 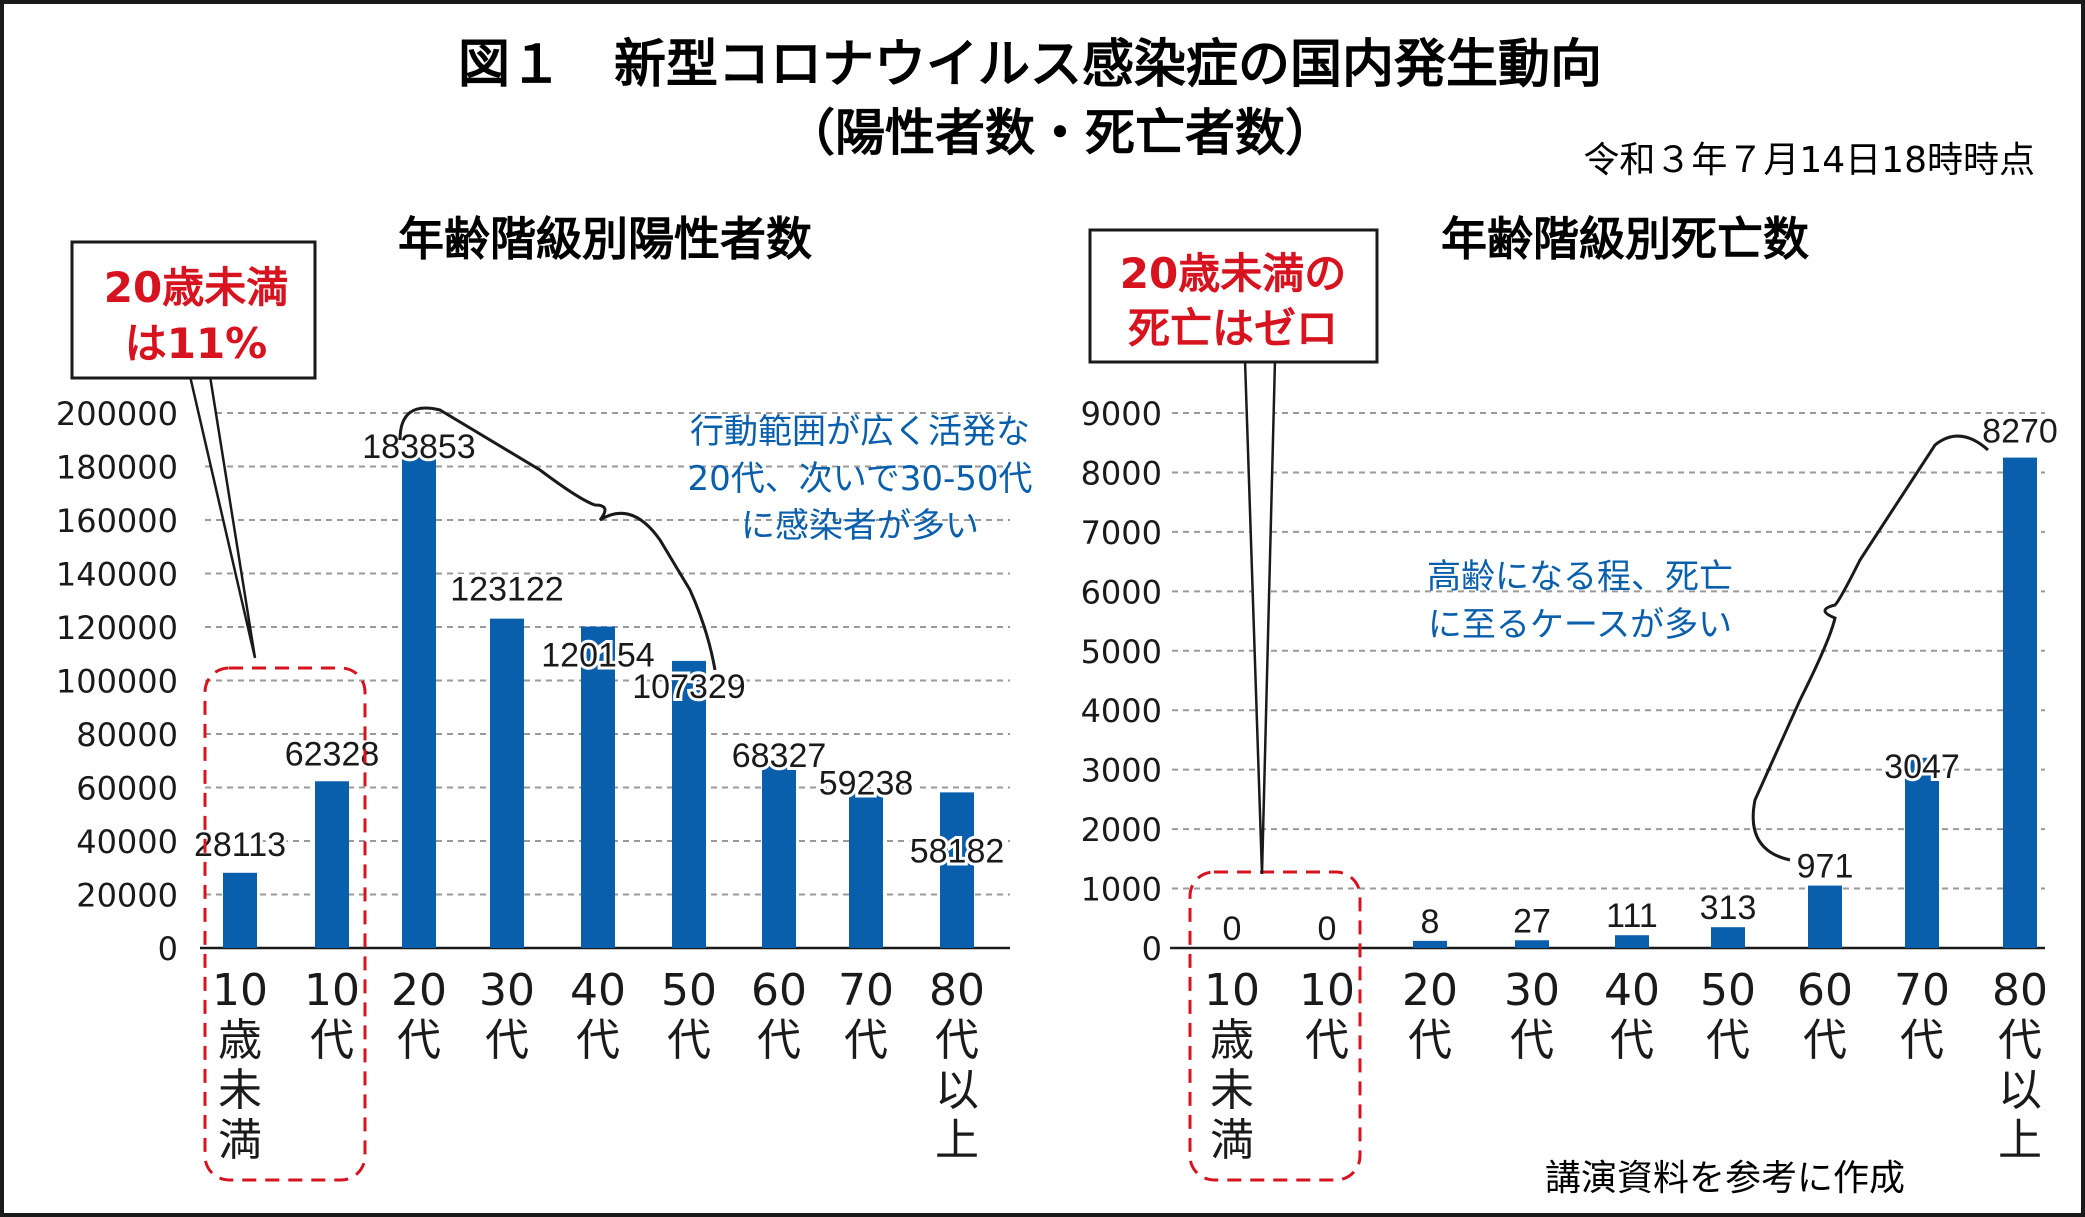 What do you see at coordinates (860, 526) in the screenshot?
I see `note-line-3: に感染者が多い` at bounding box center [860, 526].